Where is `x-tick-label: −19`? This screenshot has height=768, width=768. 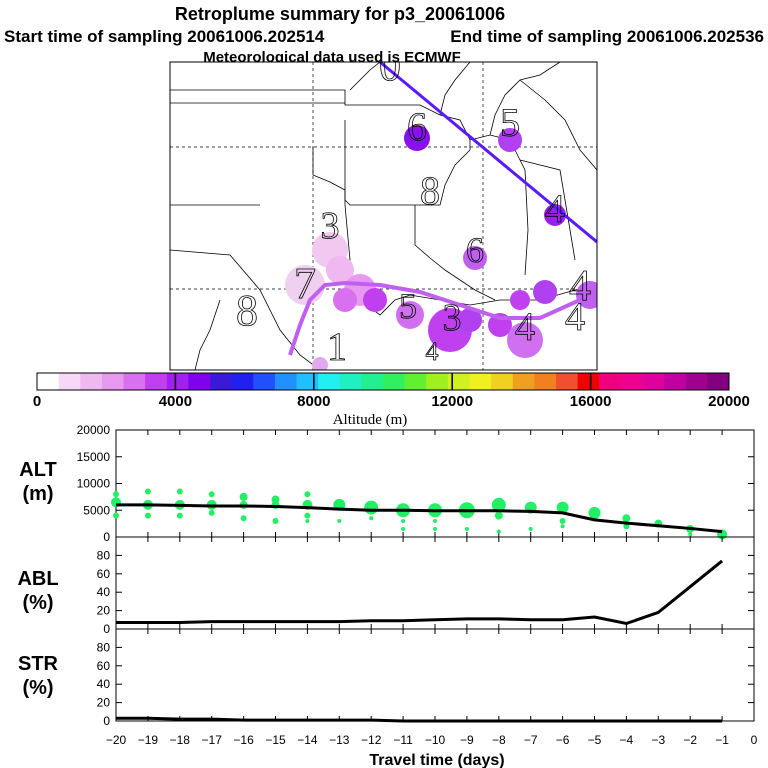
x-tick-label: −19 is located at coordinates (148, 740).